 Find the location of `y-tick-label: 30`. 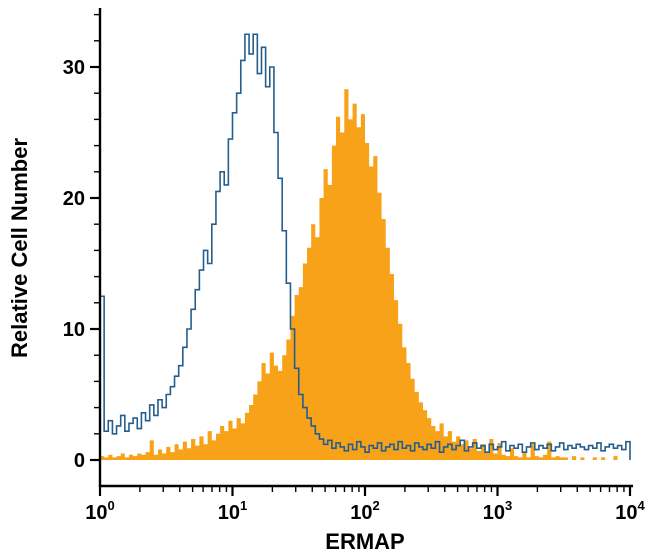

y-tick-label: 30 is located at coordinates (74, 68).